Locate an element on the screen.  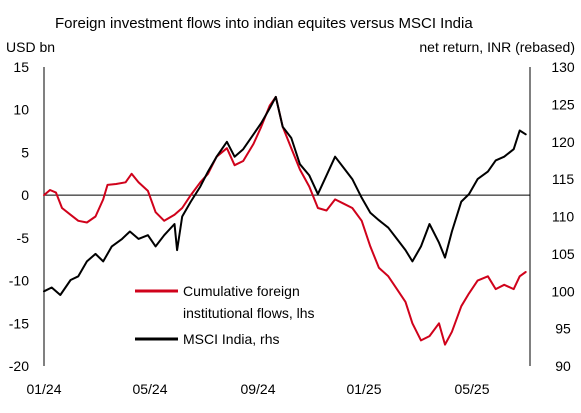
left-tick-label: 10 is located at coordinates (21, 110).